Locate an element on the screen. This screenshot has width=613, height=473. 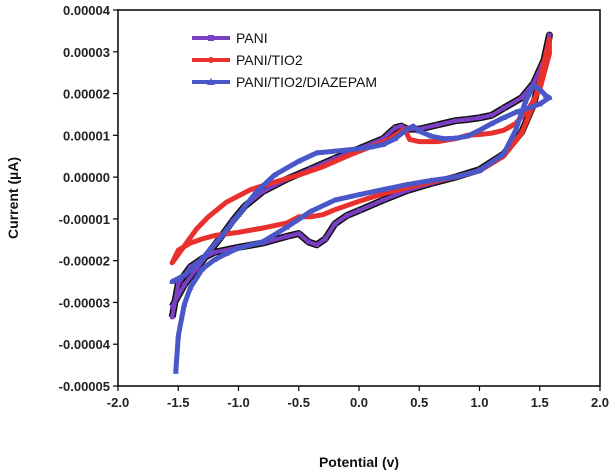
x-tick-label: 0.5 is located at coordinates (419, 402).